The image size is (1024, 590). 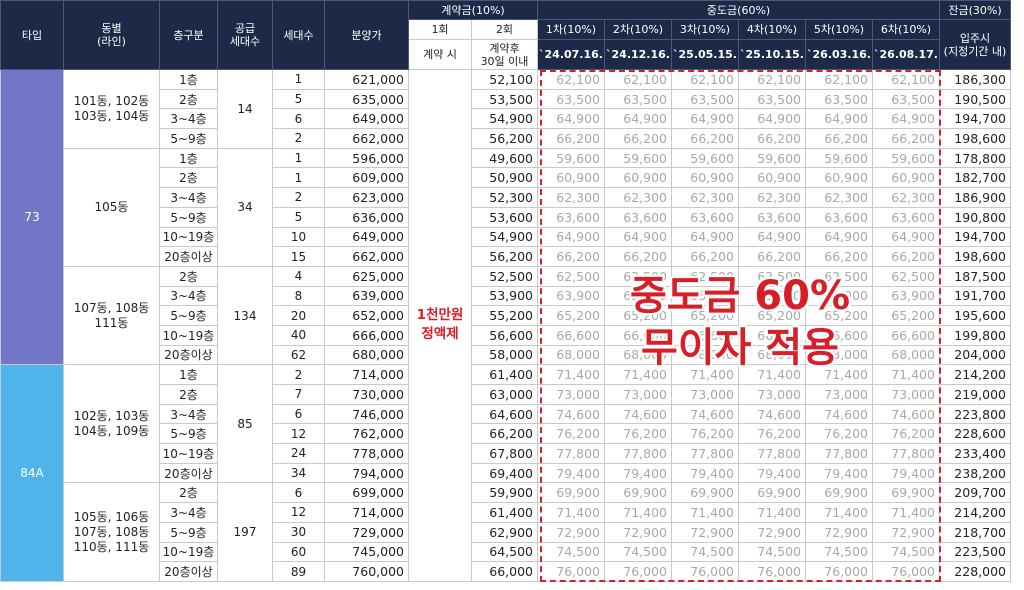 What do you see at coordinates (473, 10) in the screenshot?
I see `header-contract-group: 계약금(10%)` at bounding box center [473, 10].